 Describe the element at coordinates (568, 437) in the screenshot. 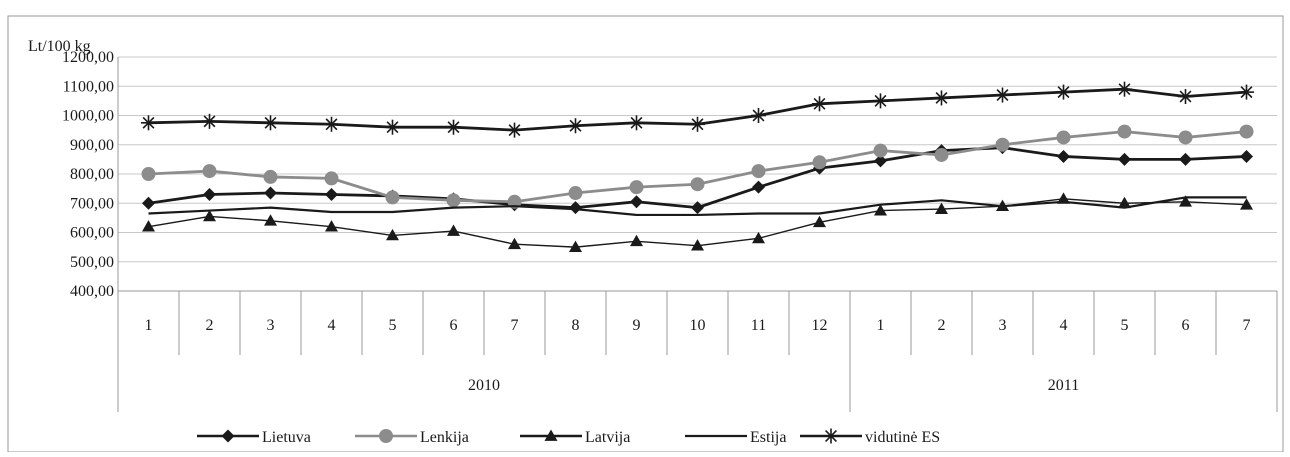

I see `legend: Lietuva Lenkija Latvija Estija vidutinė ES` at that location.